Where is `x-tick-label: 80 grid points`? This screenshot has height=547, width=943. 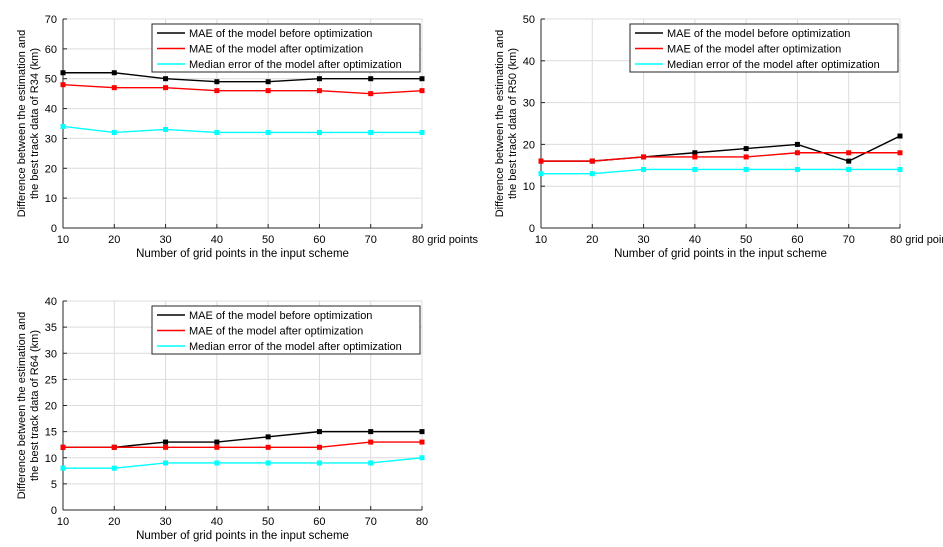 x-tick-label: 80 grid points is located at coordinates (445, 240).